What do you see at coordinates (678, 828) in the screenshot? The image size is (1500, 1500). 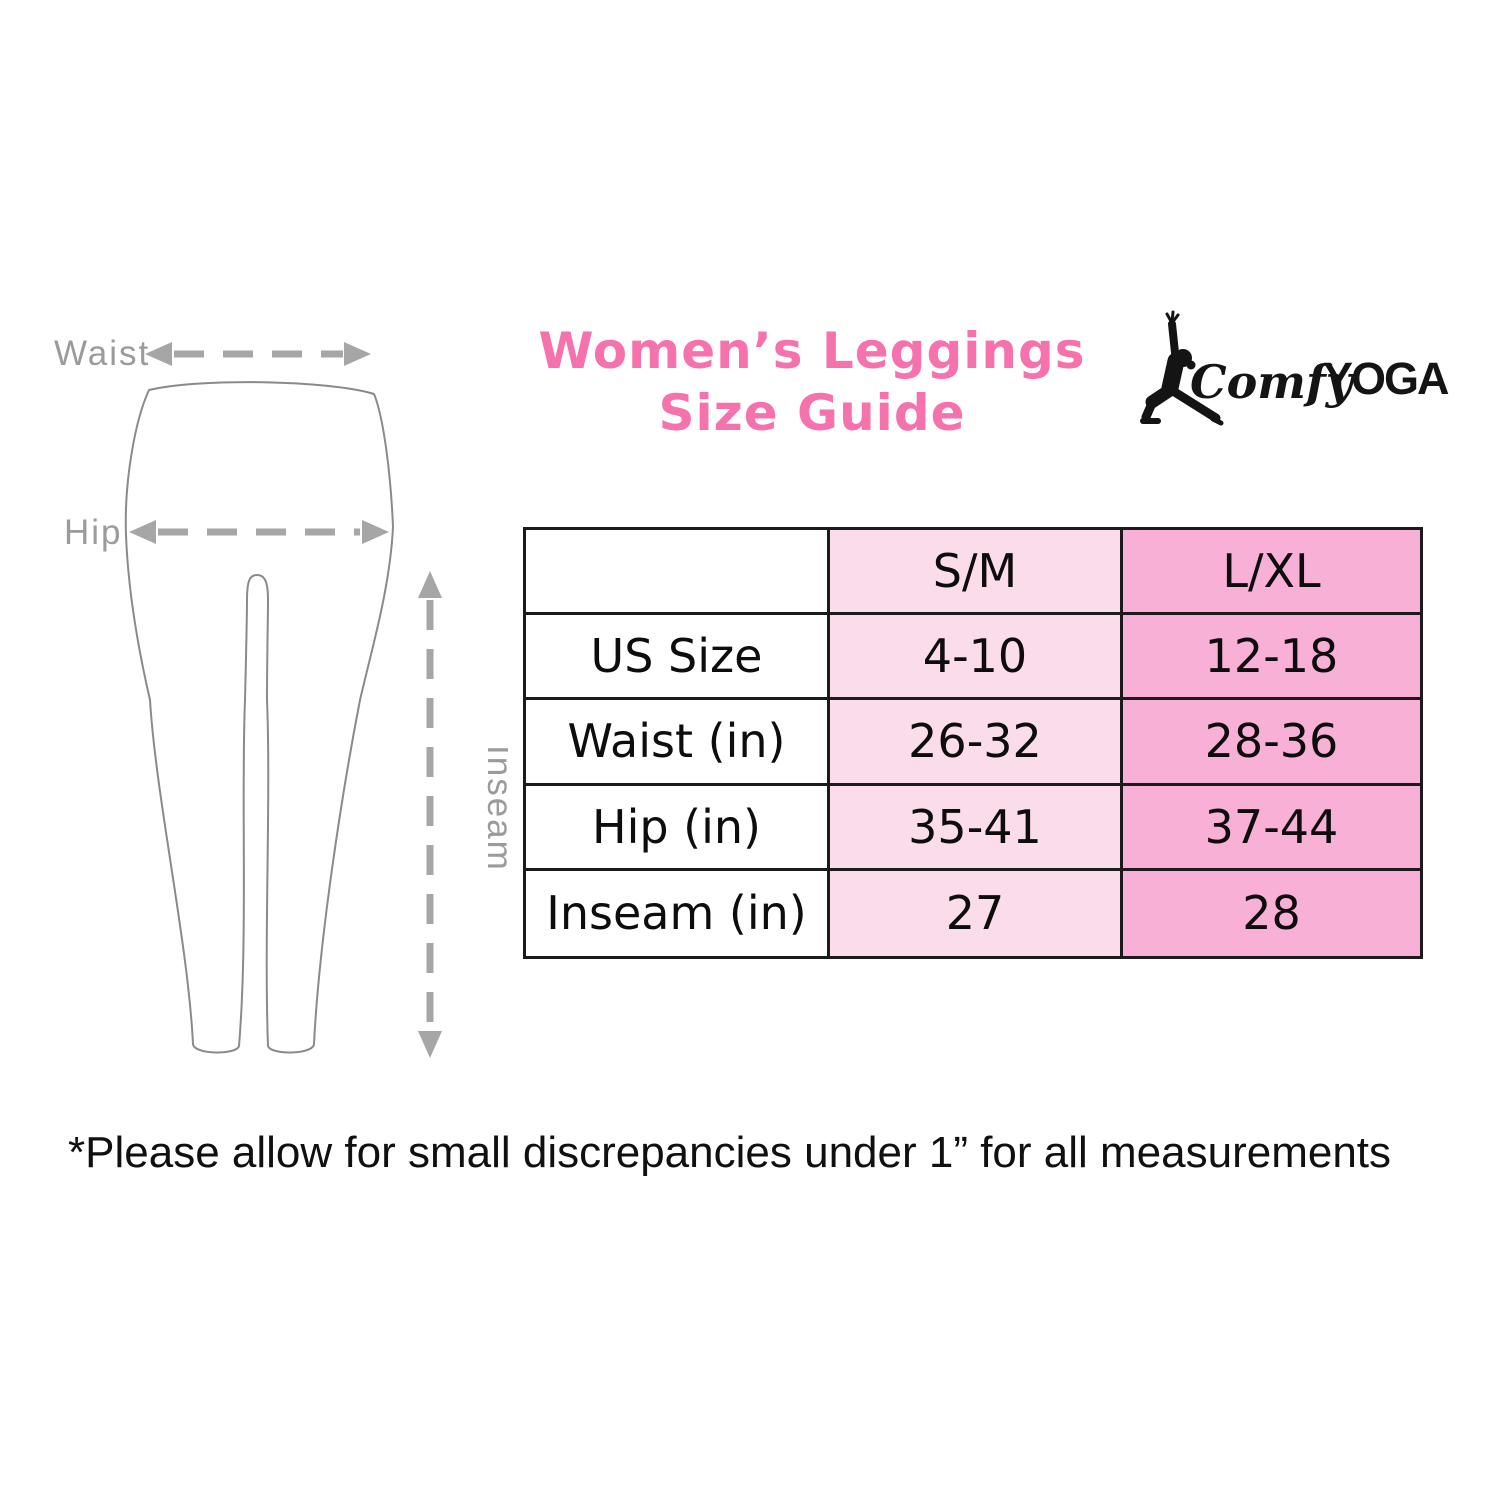 I see `row-hip-label: Hip (in)` at bounding box center [678, 828].